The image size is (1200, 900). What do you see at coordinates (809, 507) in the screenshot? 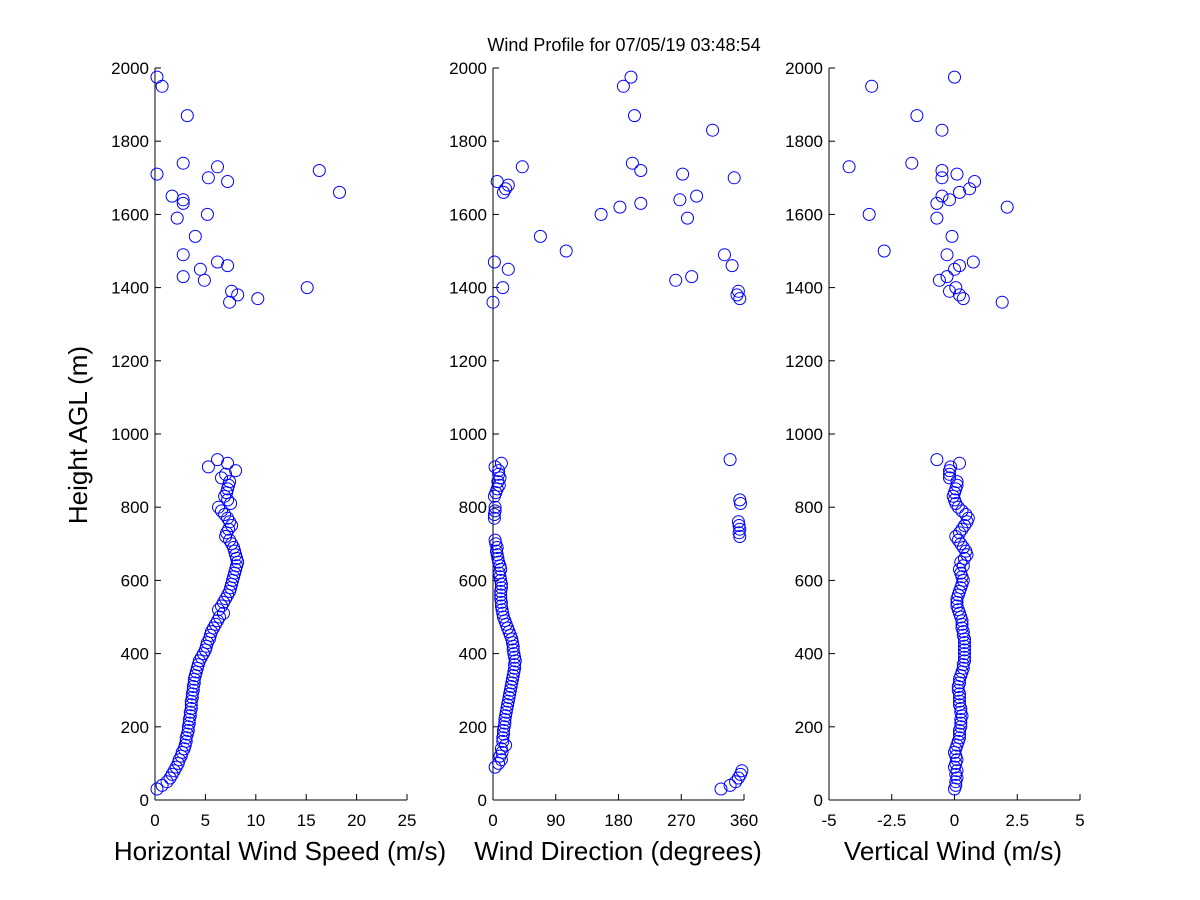
I see `y-tick-label: 800` at bounding box center [809, 507].